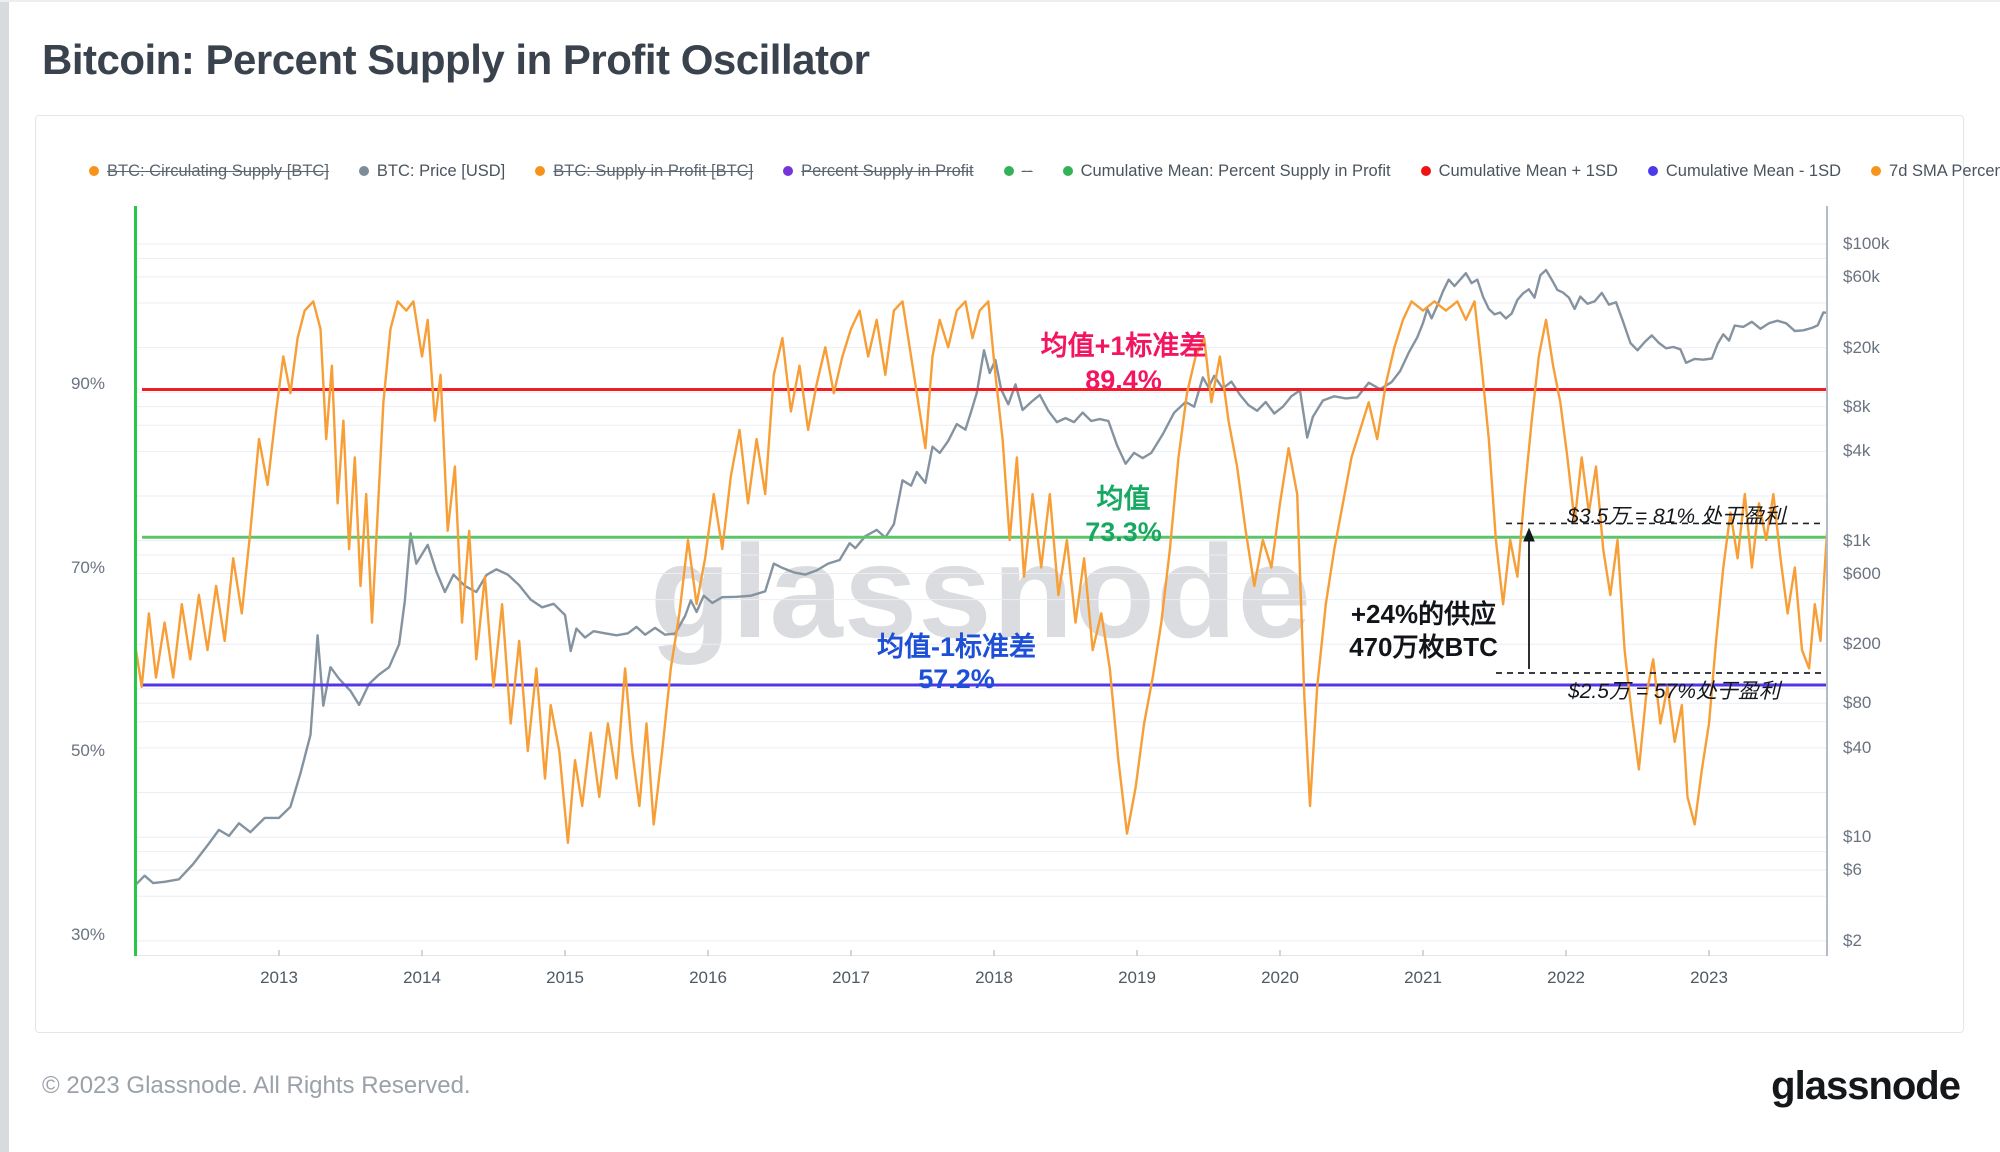  What do you see at coordinates (1423, 977) in the screenshot?
I see `year-tick-label: 2021` at bounding box center [1423, 977].